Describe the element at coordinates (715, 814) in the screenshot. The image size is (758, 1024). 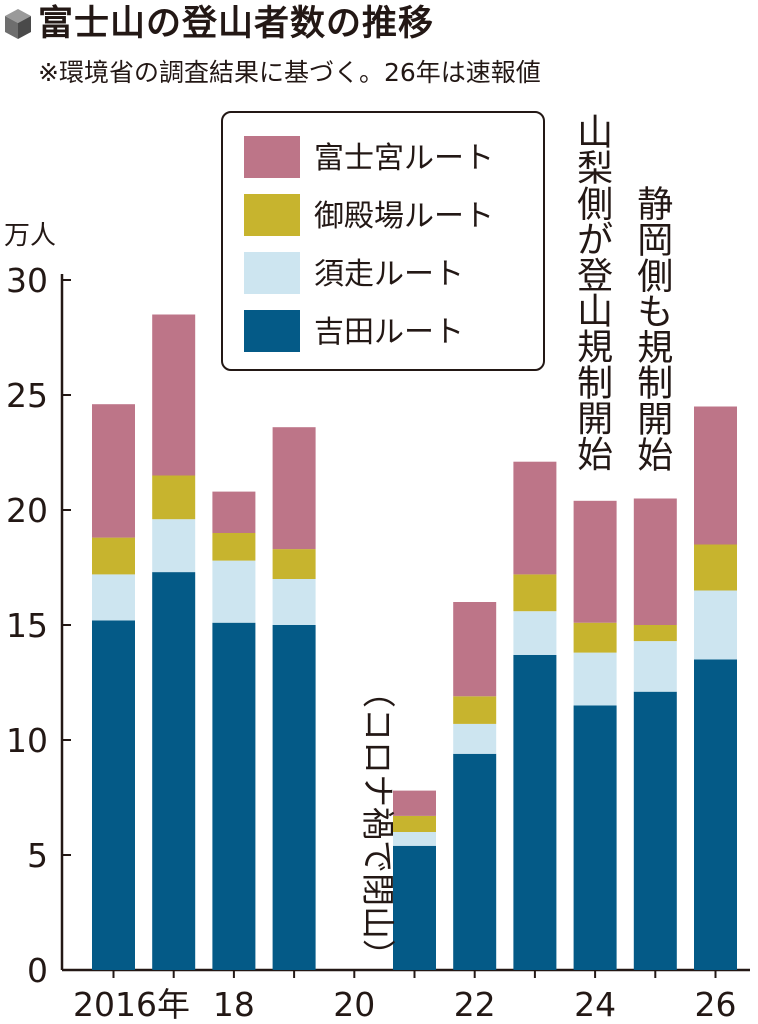
I see `bar-segment-yoshida-2026: 吉田ルート 2026: 13.5` at that location.